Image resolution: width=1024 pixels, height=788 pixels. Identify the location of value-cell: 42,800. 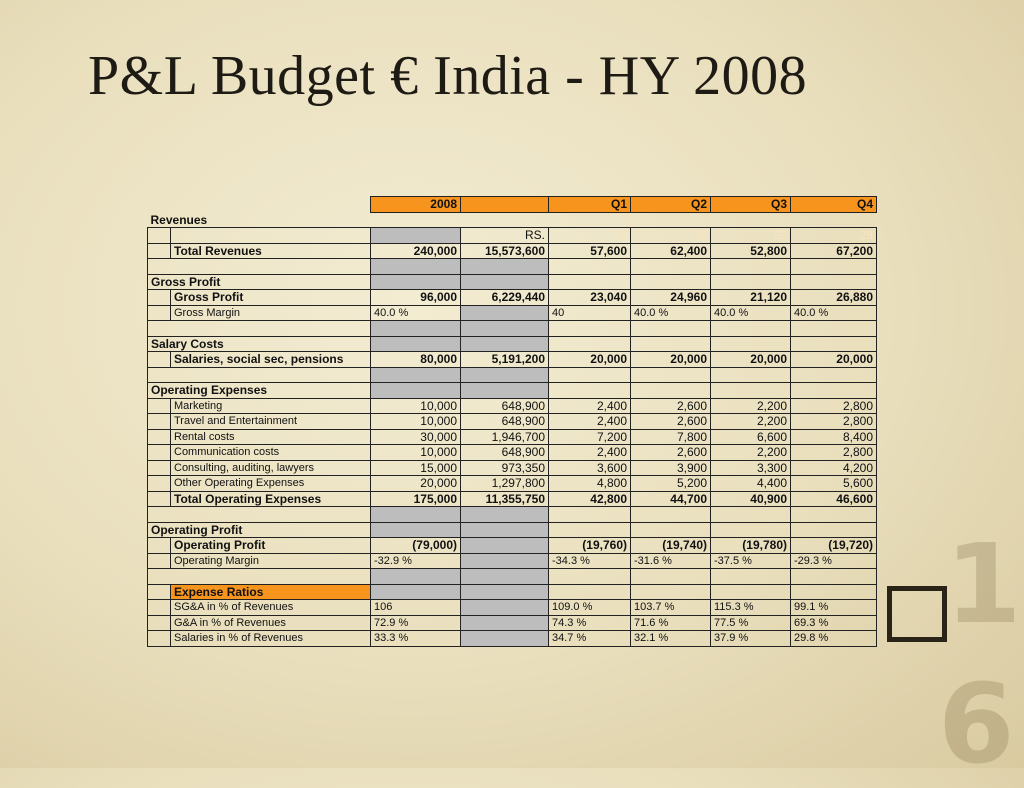
(589, 498).